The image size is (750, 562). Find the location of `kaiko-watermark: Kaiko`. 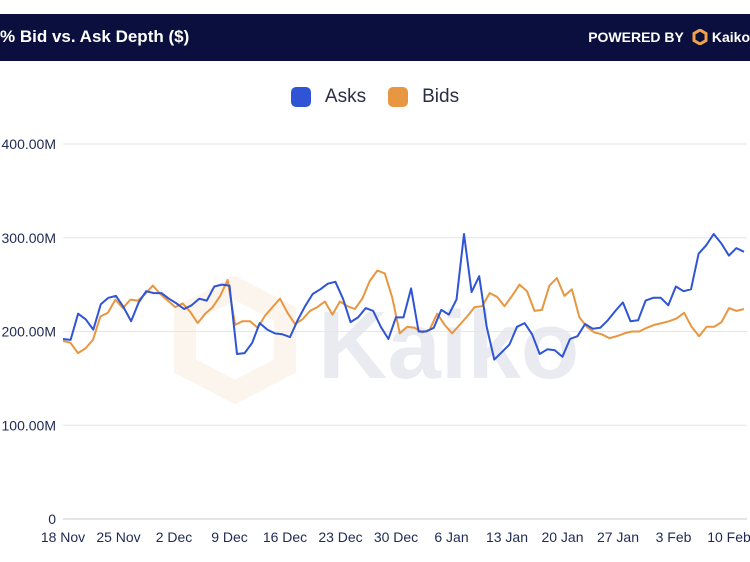

kaiko-watermark: Kaiko is located at coordinates (376, 340).